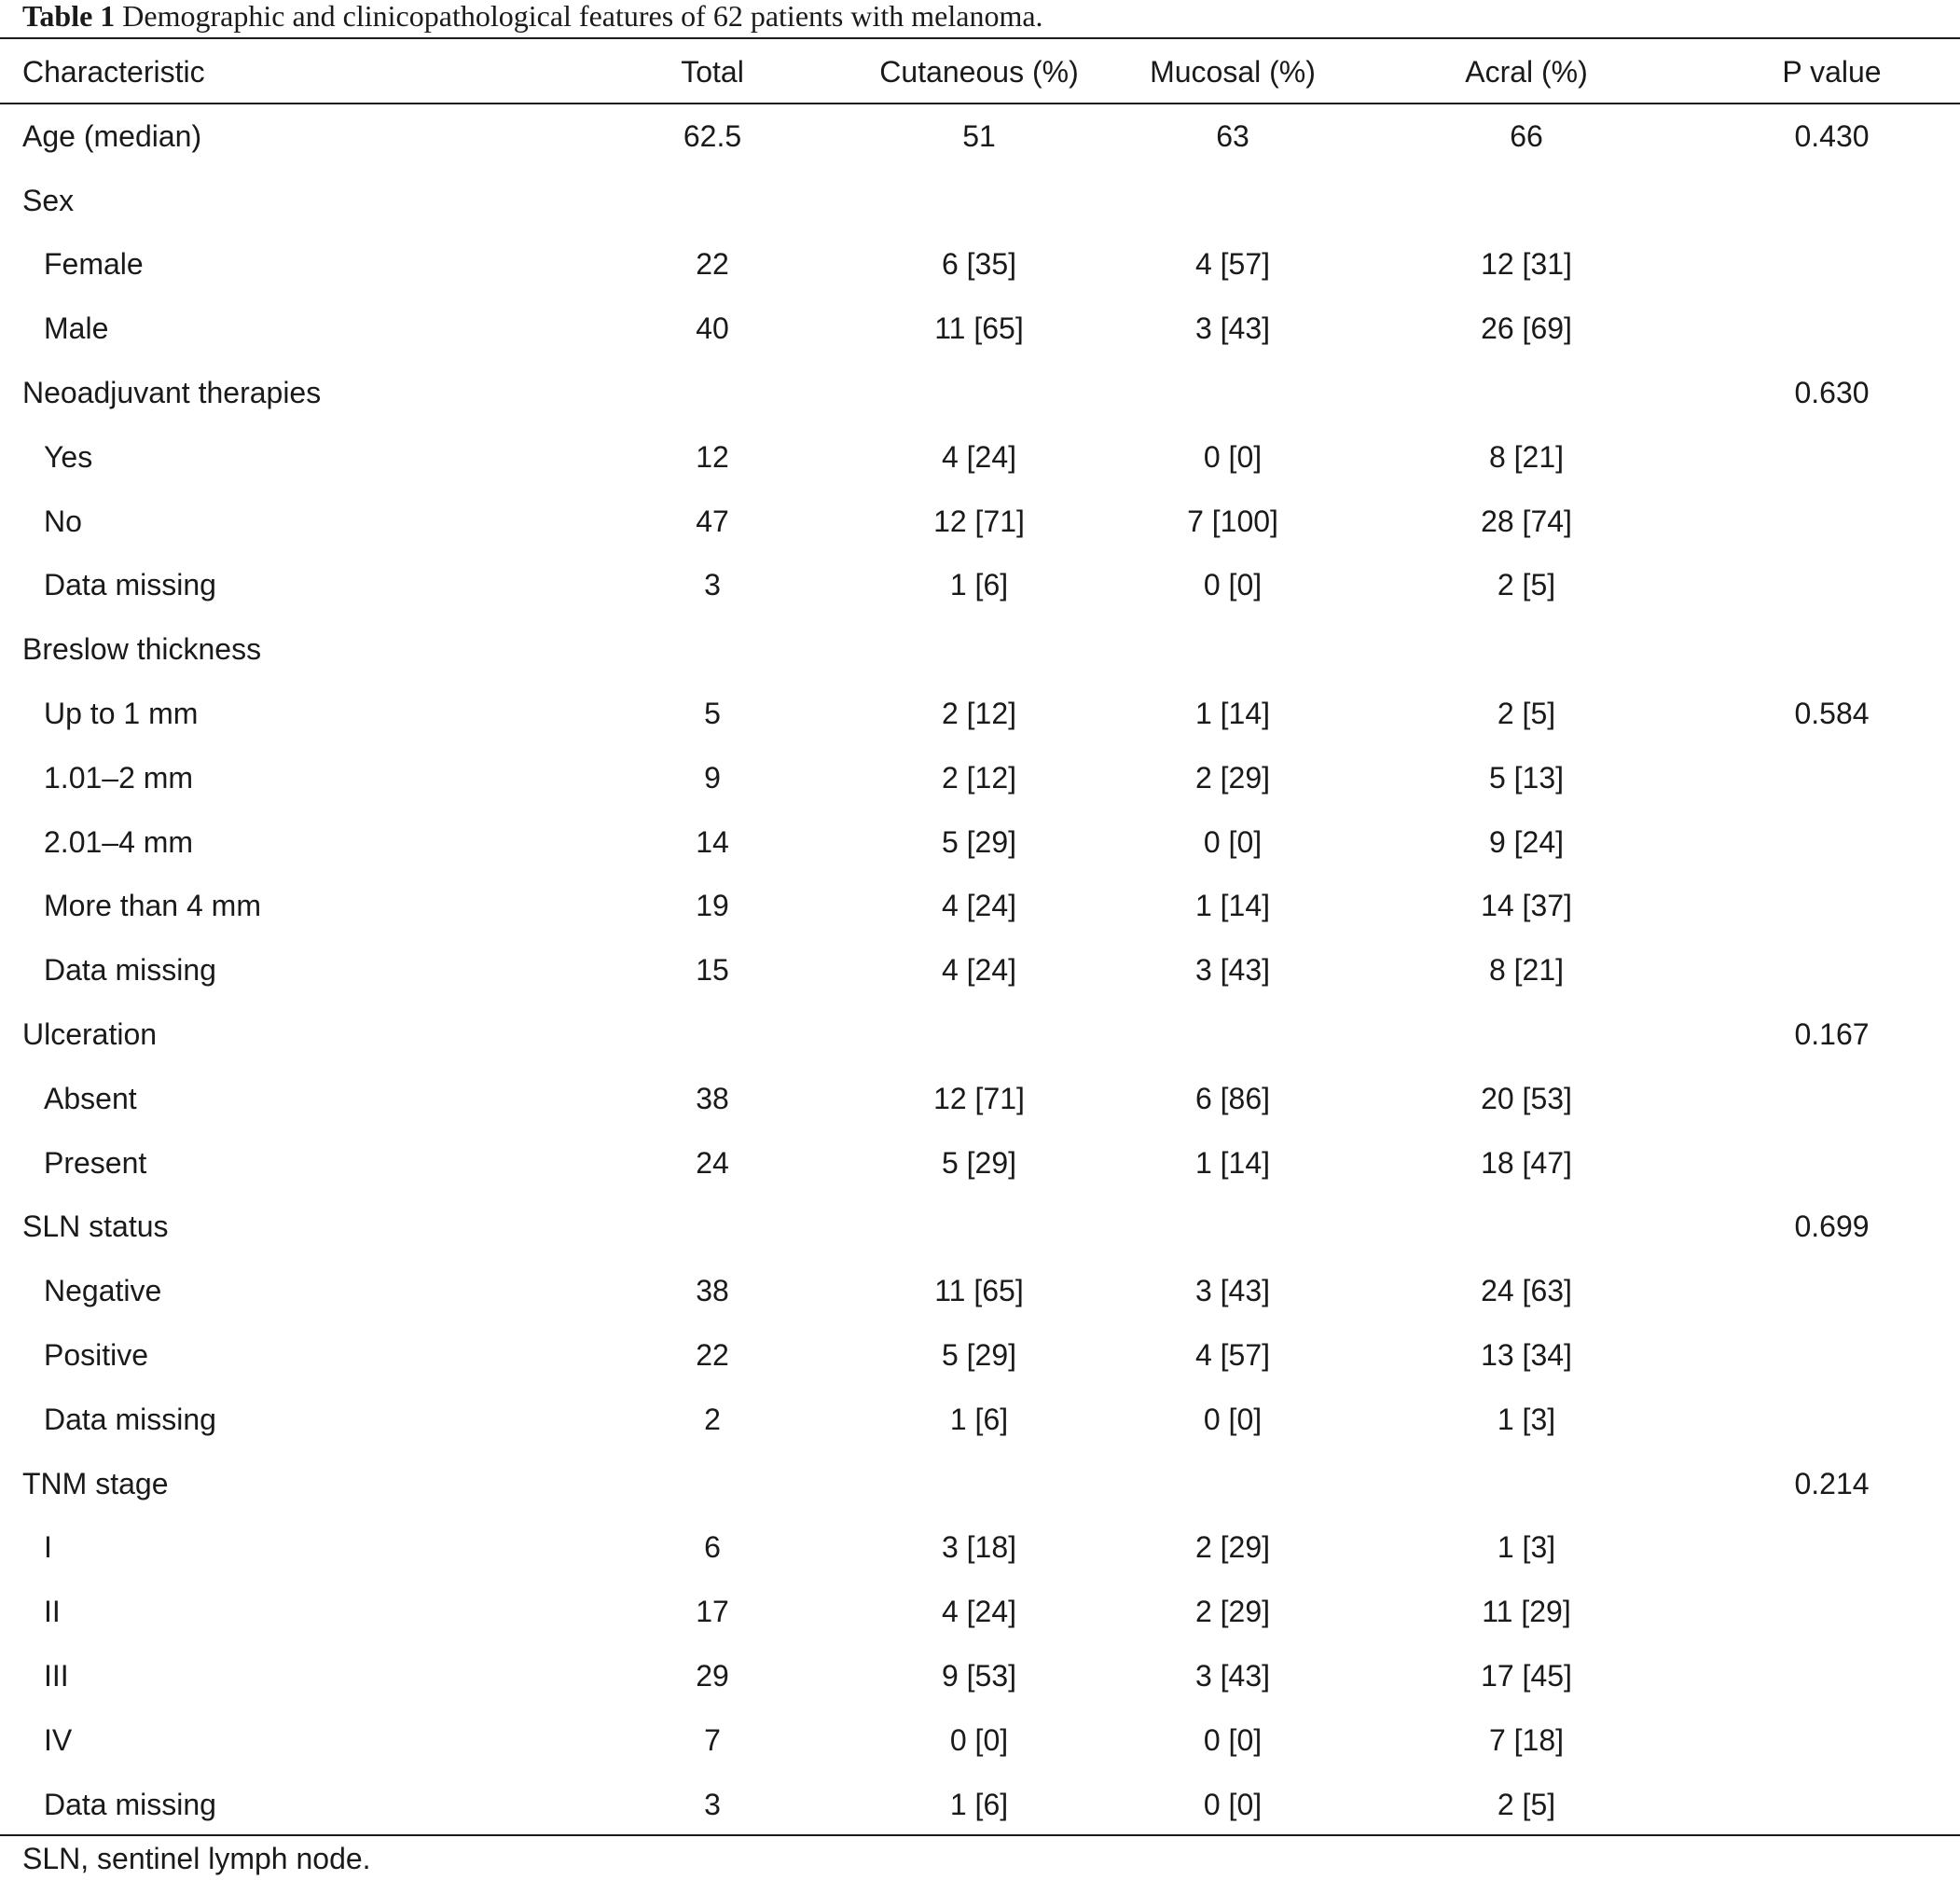 This screenshot has height=1880, width=1960. What do you see at coordinates (1832, 714) in the screenshot?
I see `cell-p-value: 0.584` at bounding box center [1832, 714].